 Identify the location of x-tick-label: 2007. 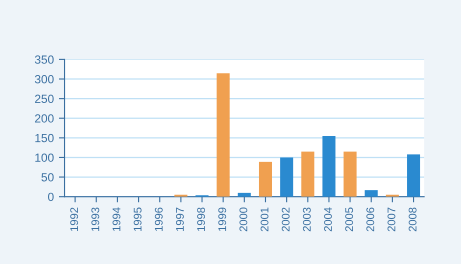
(392, 220).